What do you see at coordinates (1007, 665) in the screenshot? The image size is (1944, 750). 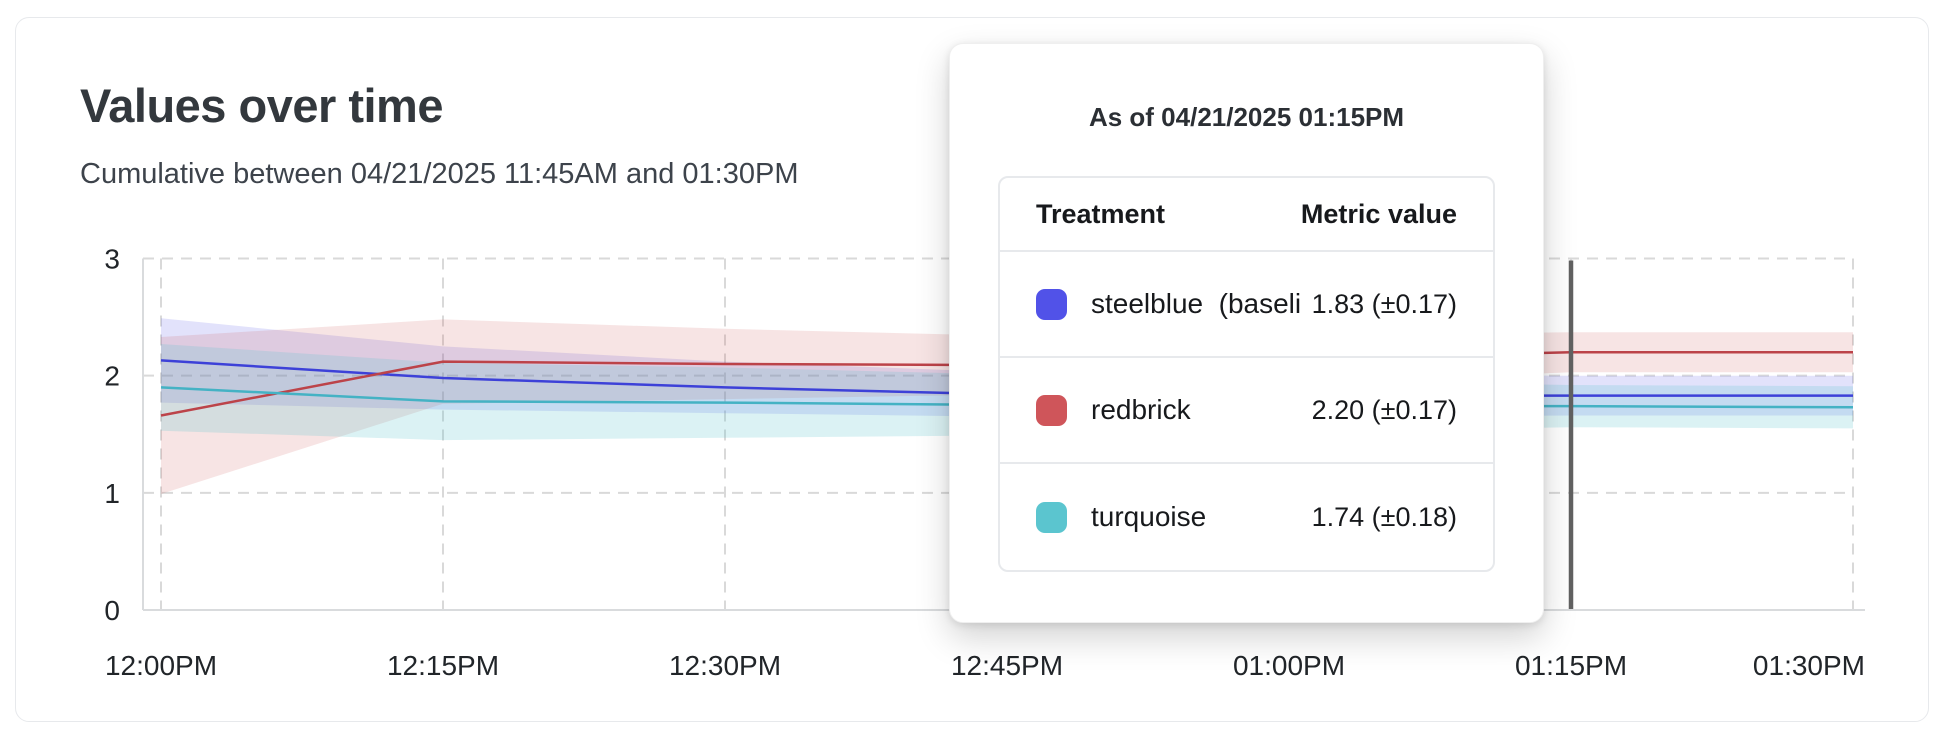 I see `svg-text: 12:45PM` at bounding box center [1007, 665].